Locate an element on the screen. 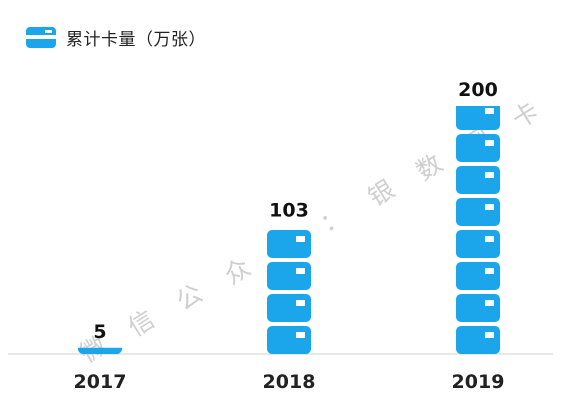 This screenshot has height=408, width=561. x-tick-label: 2018 is located at coordinates (289, 382).